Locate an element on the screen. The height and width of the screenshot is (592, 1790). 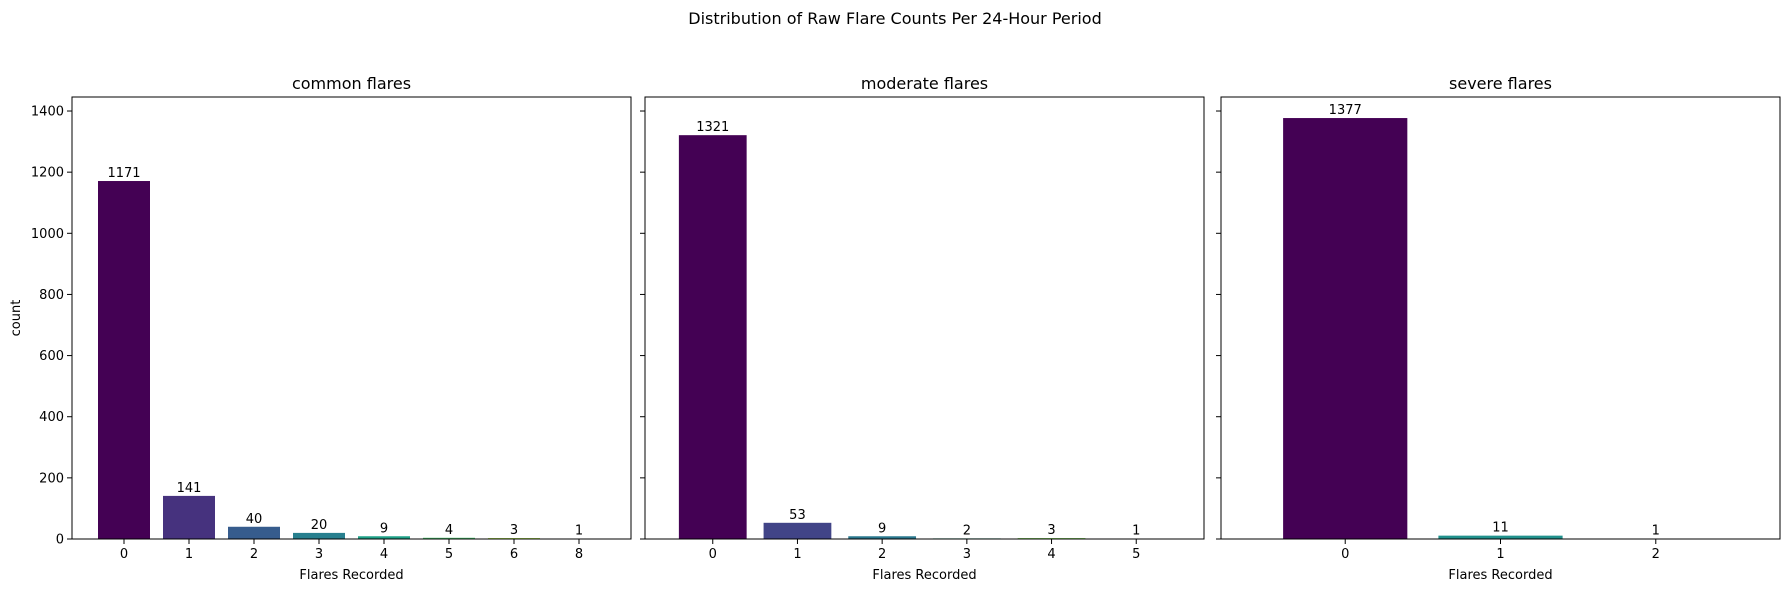
bar-value-label: 11 is located at coordinates (1500, 528).